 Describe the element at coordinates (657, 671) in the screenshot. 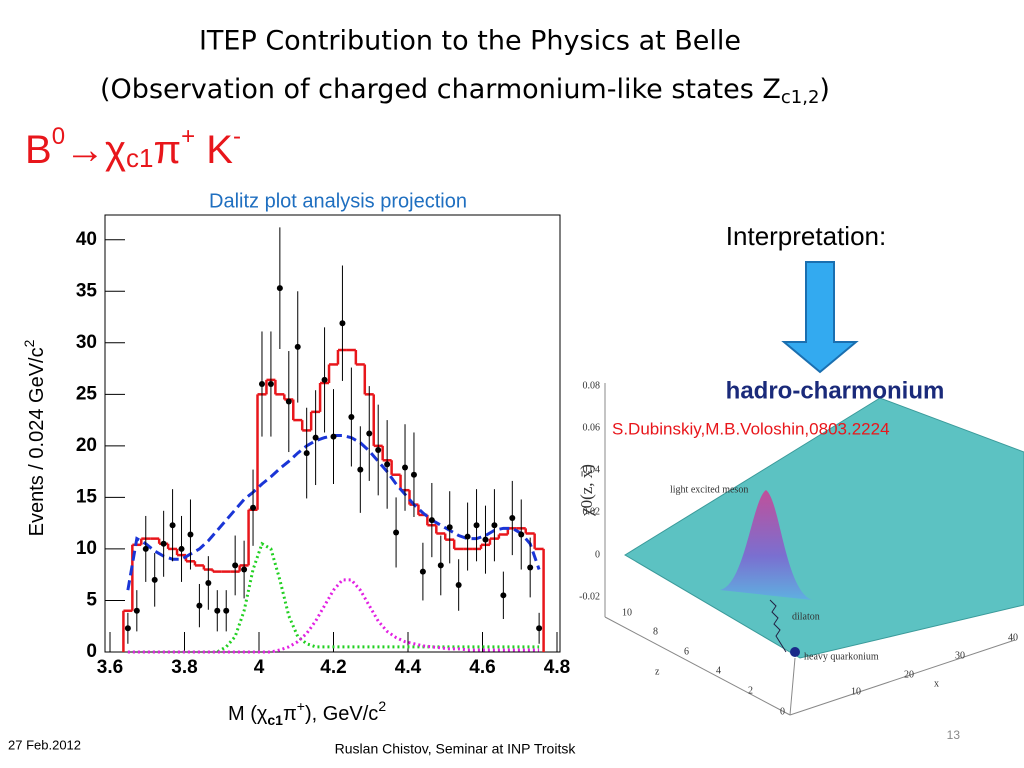

I see `fig-z-label: z` at that location.